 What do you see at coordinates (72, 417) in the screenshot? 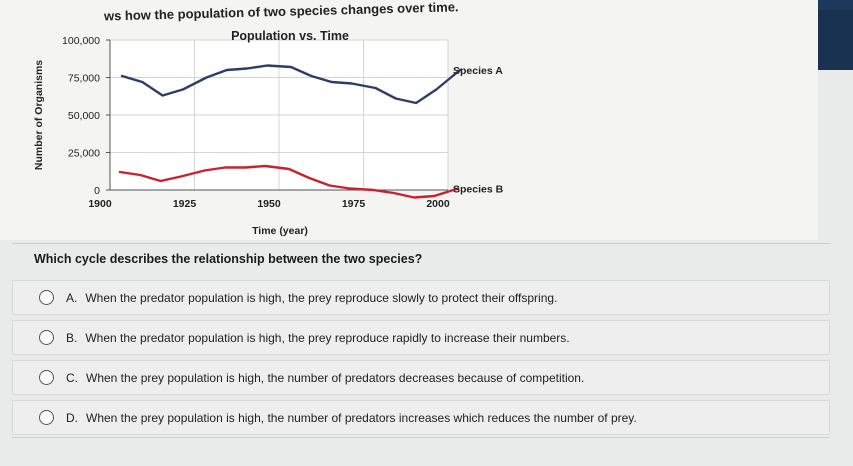
I see `option-letter: D.` at bounding box center [72, 417].